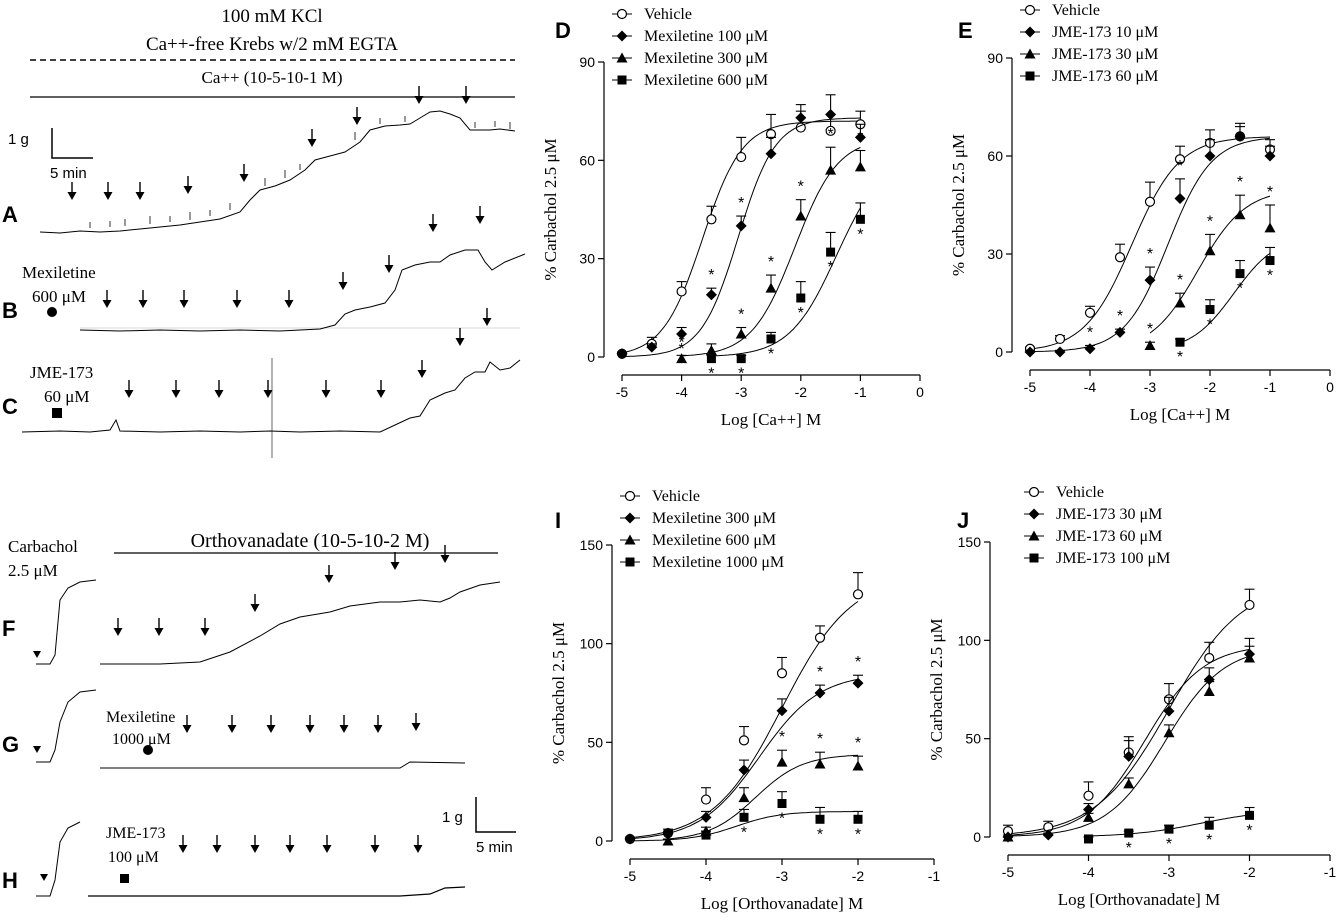  I want to click on y-tick-label: 100, so click(592, 644).